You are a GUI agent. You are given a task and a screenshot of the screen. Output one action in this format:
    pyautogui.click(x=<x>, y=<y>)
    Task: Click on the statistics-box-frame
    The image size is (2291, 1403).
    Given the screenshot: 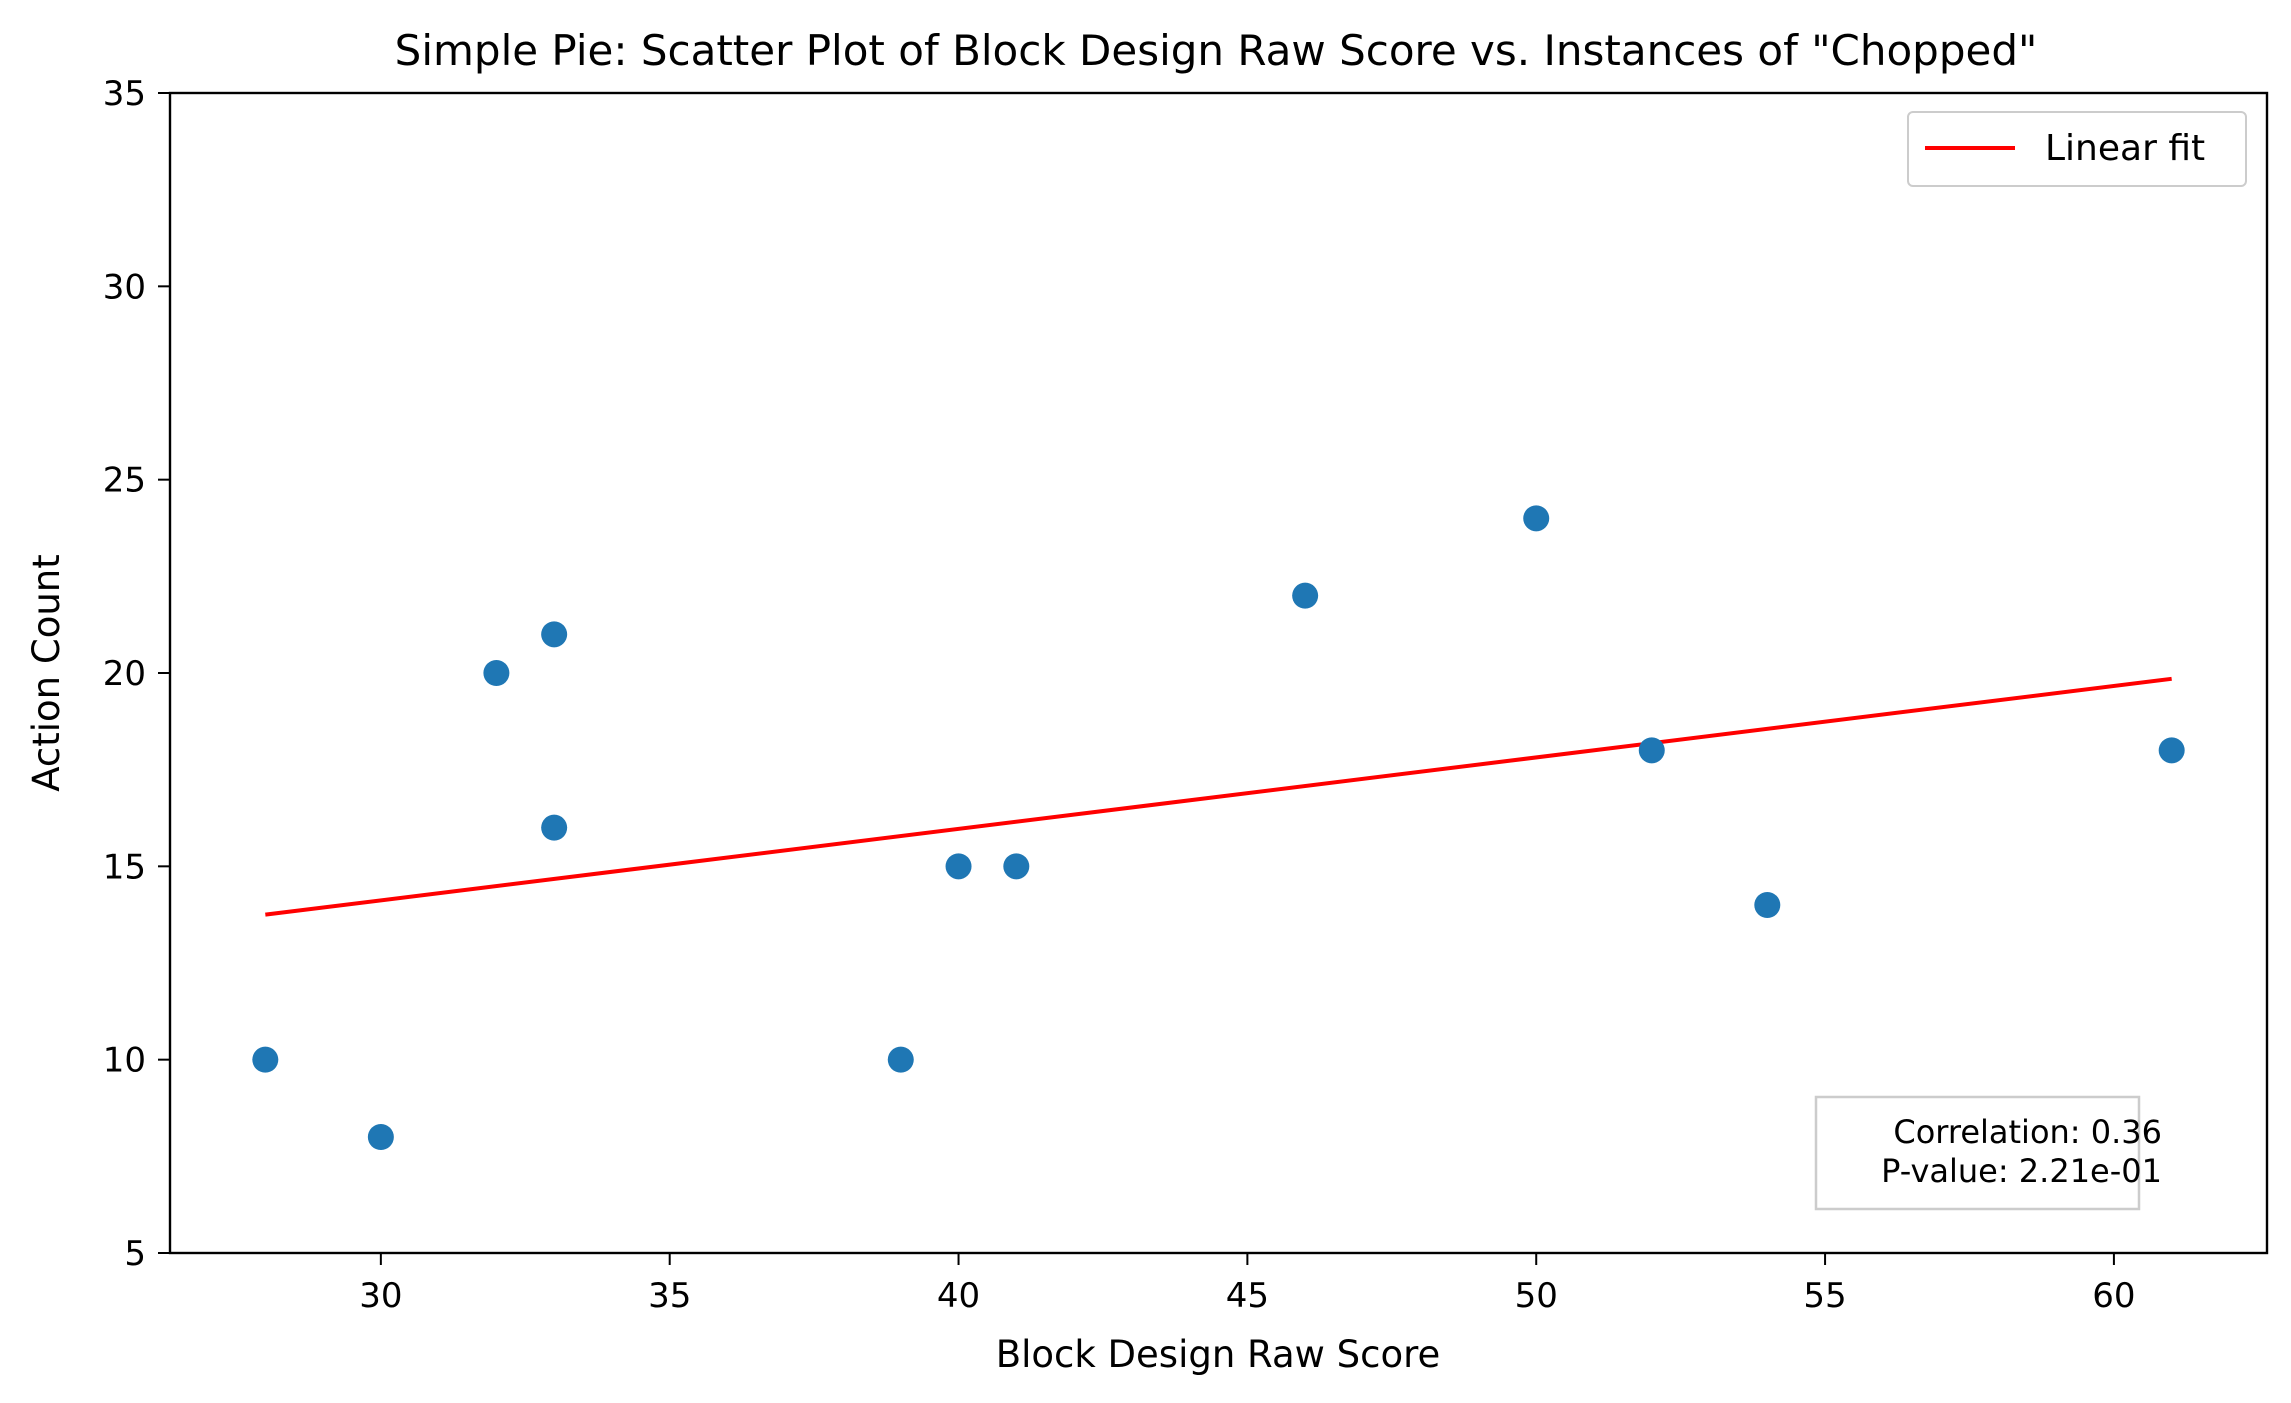 What is the action you would take?
    pyautogui.click(x=1977, y=1153)
    